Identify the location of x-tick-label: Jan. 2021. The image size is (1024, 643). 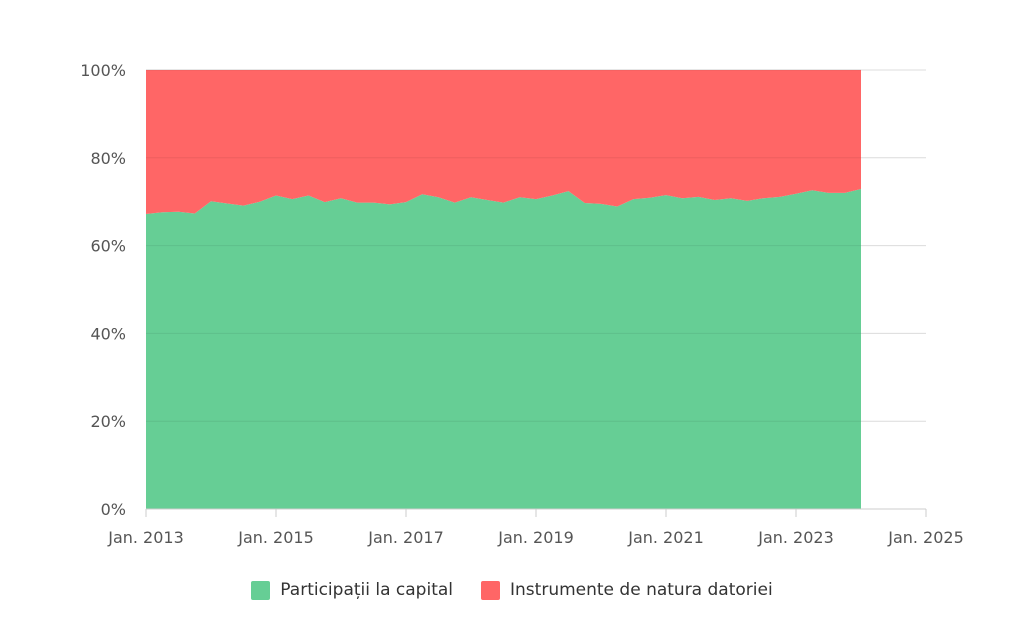
(665, 537).